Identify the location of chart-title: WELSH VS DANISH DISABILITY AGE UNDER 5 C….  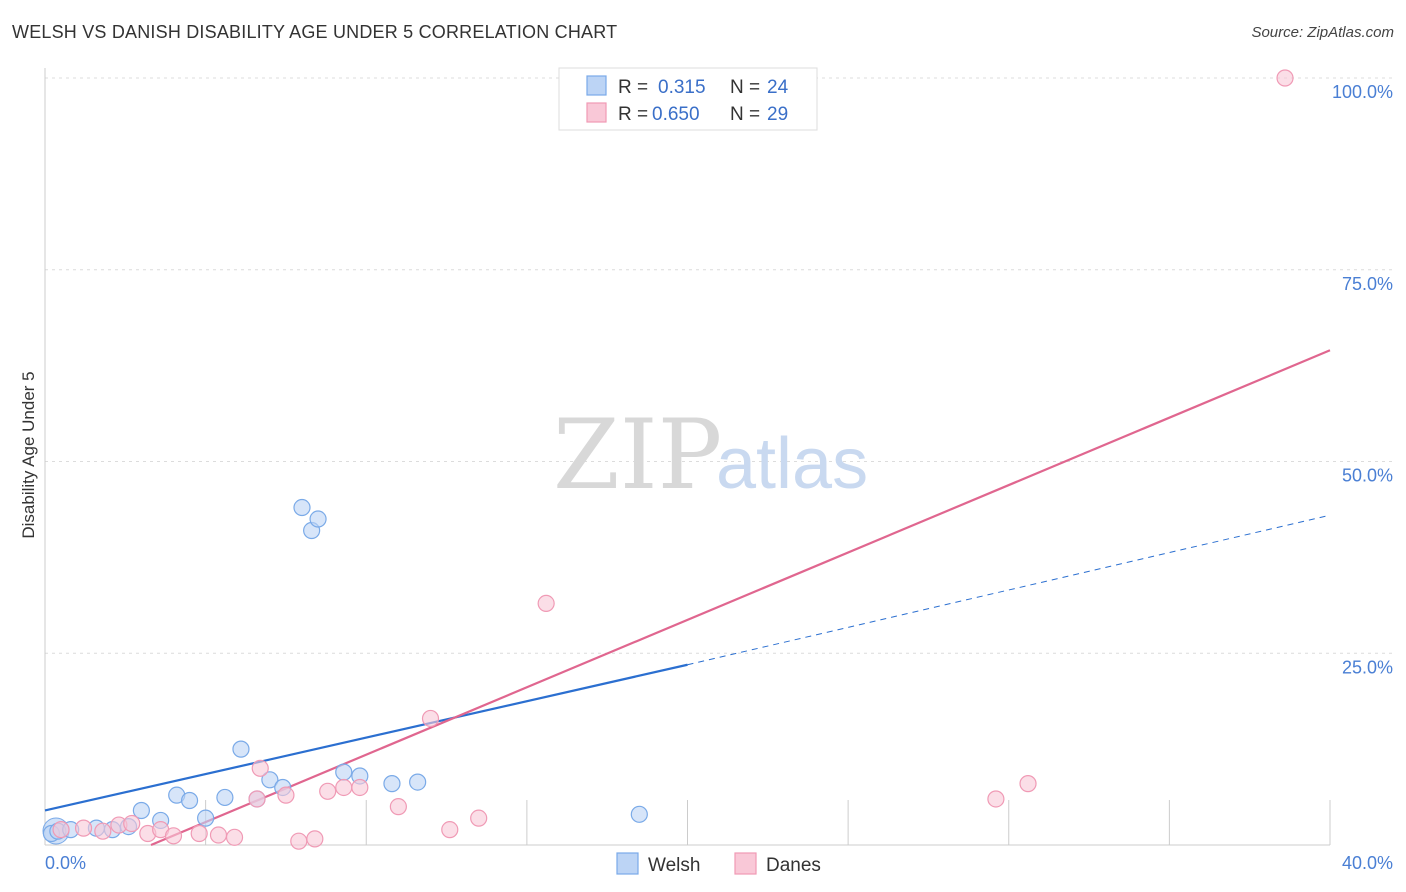
(315, 32).